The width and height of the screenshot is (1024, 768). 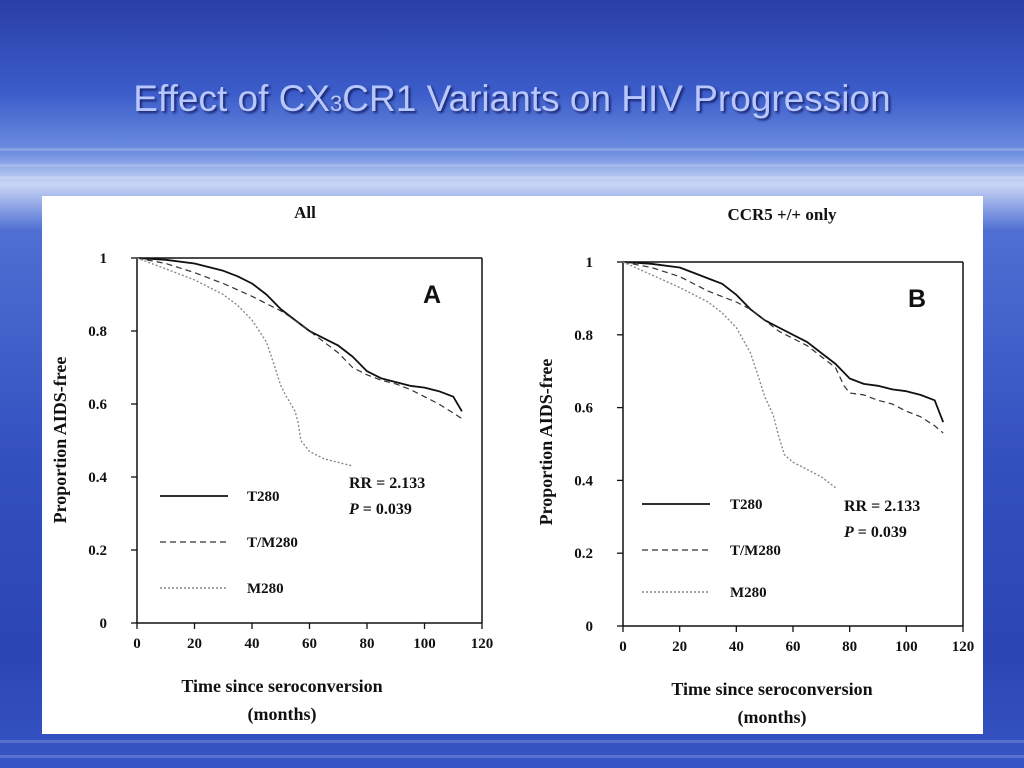 I want to click on slide-title-subscript: 3, so click(x=336, y=103).